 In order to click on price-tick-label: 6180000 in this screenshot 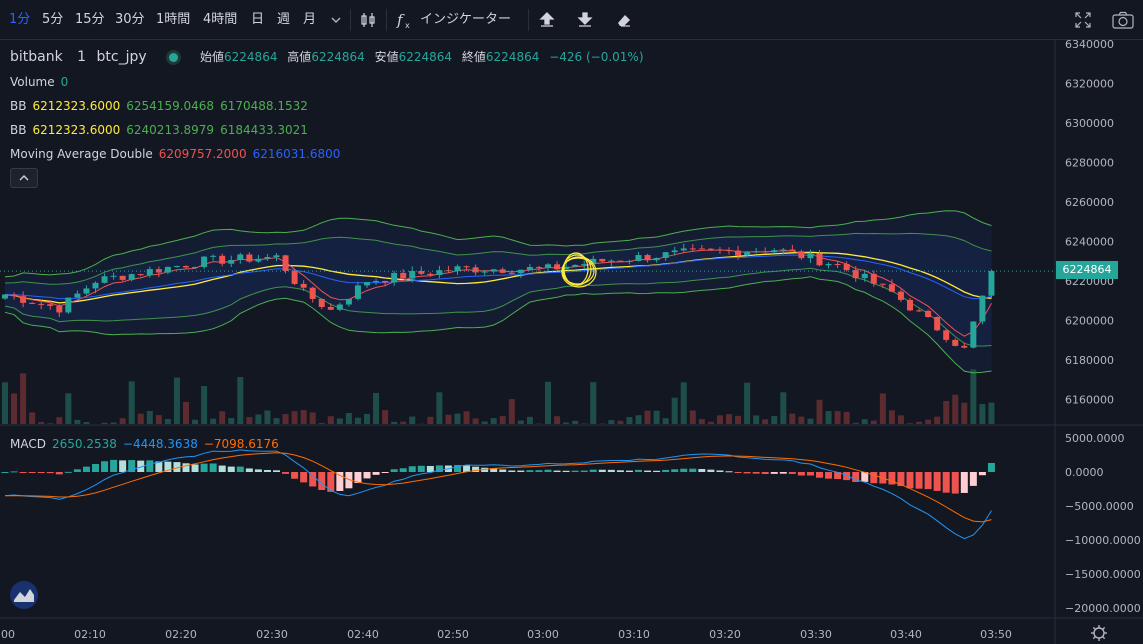, I will do `click(1089, 360)`.